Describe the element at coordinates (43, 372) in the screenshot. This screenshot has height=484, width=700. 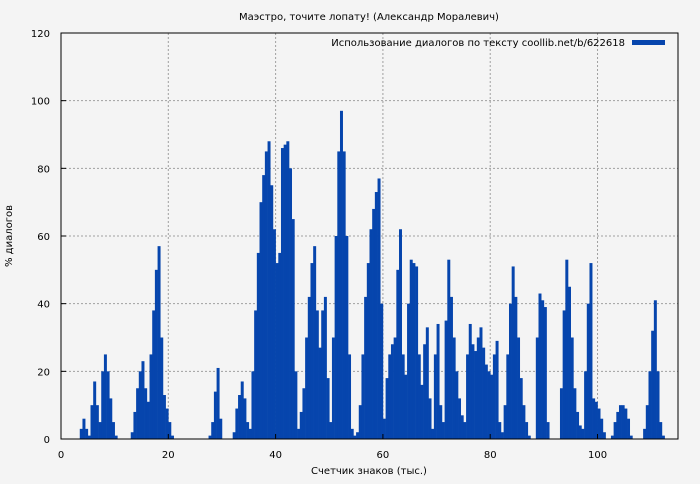
I see `y-tick-label: 20` at that location.